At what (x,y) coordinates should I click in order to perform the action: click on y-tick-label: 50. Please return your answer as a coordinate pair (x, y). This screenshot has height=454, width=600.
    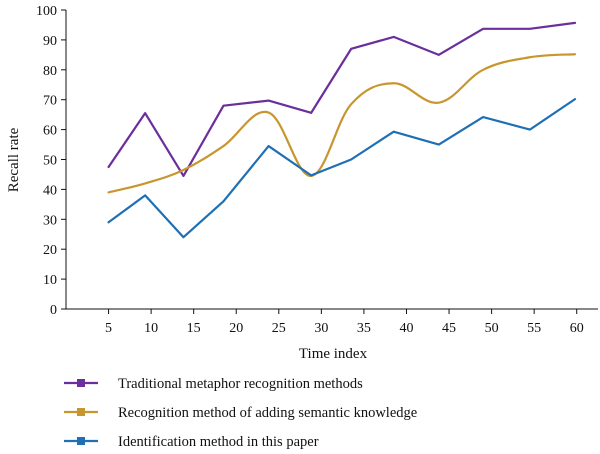
    Looking at the image, I should click on (50, 161).